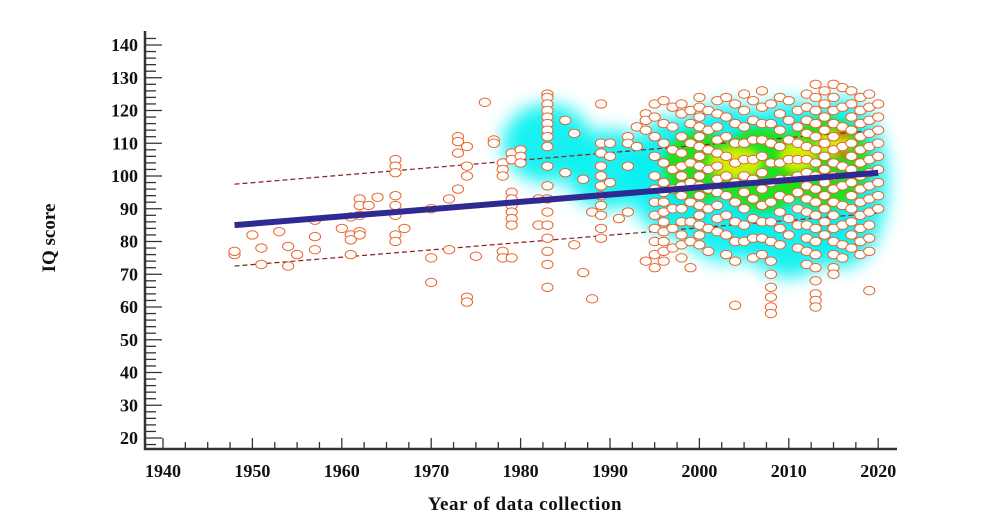  Describe the element at coordinates (129, 274) in the screenshot. I see `y-tick-label: 70` at that location.